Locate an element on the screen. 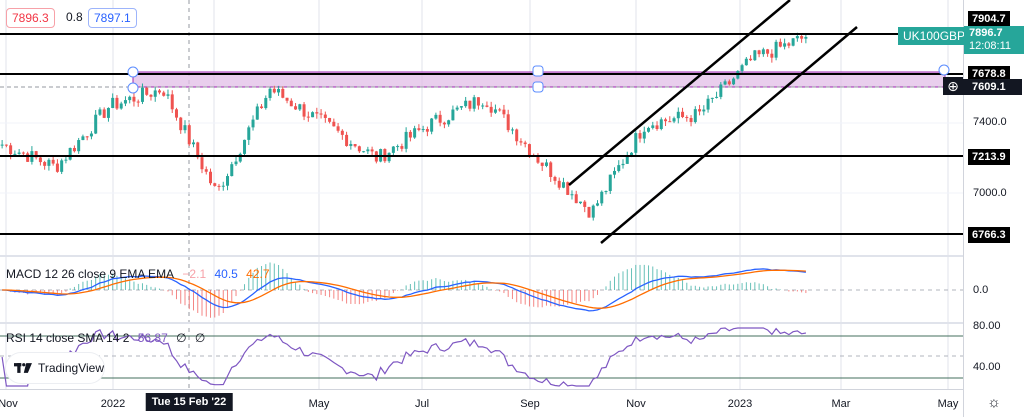 Image resolution: width=1024 pixels, height=418 pixels. rsi-extra-1: ∅ is located at coordinates (181, 338).